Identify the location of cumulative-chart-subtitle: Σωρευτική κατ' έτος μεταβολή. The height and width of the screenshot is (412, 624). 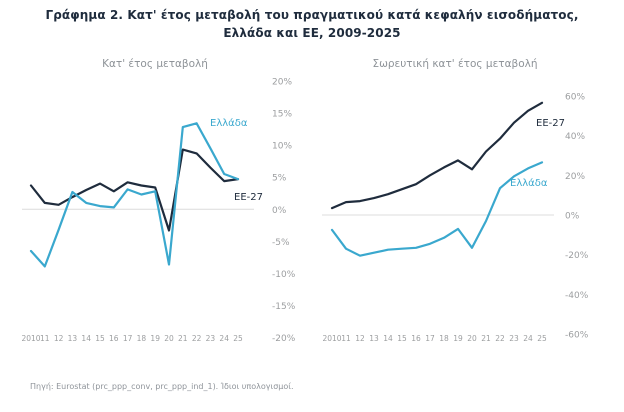
(455, 64).